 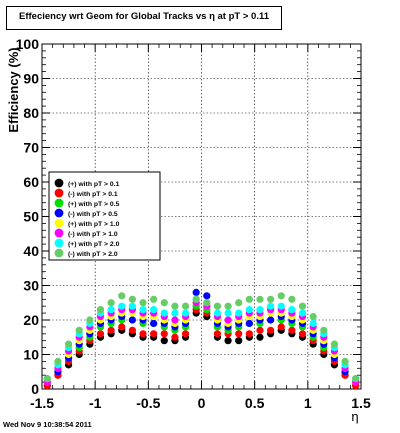 I want to click on legend-entry: (-) with pT > 2.0, so click(x=93, y=254).